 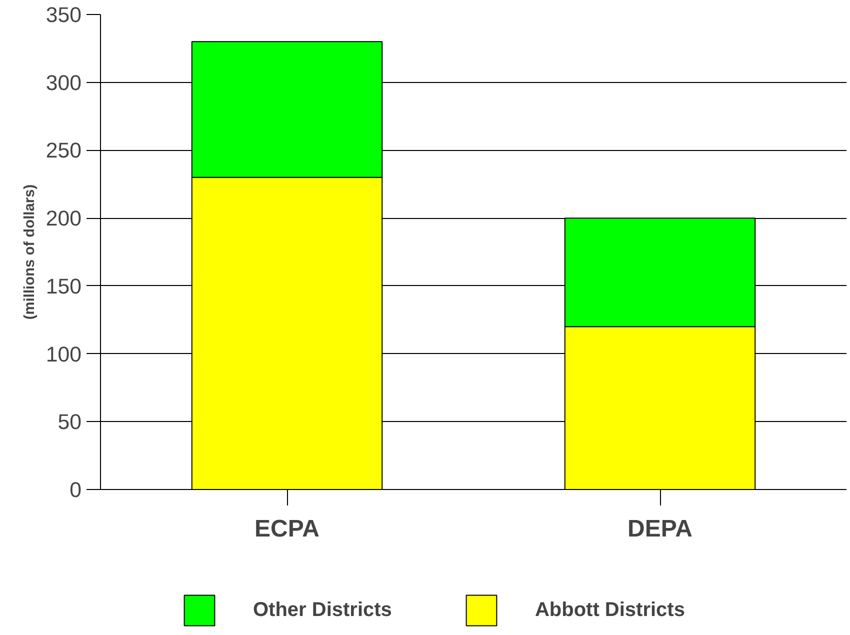 What do you see at coordinates (609, 610) in the screenshot?
I see `legend-label: Abbott Districts` at bounding box center [609, 610].